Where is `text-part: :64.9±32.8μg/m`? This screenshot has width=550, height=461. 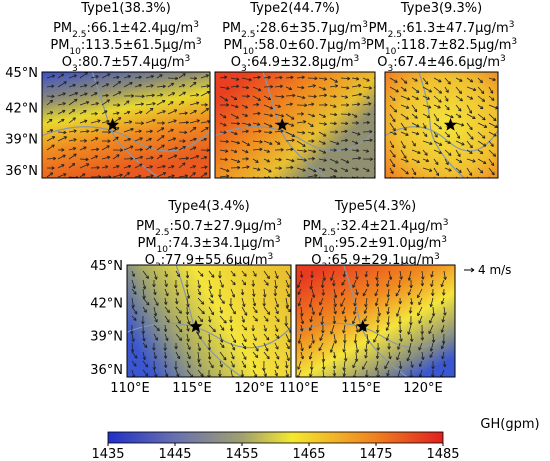
text-part: :64.9±32.8μg/m is located at coordinates (300, 62).